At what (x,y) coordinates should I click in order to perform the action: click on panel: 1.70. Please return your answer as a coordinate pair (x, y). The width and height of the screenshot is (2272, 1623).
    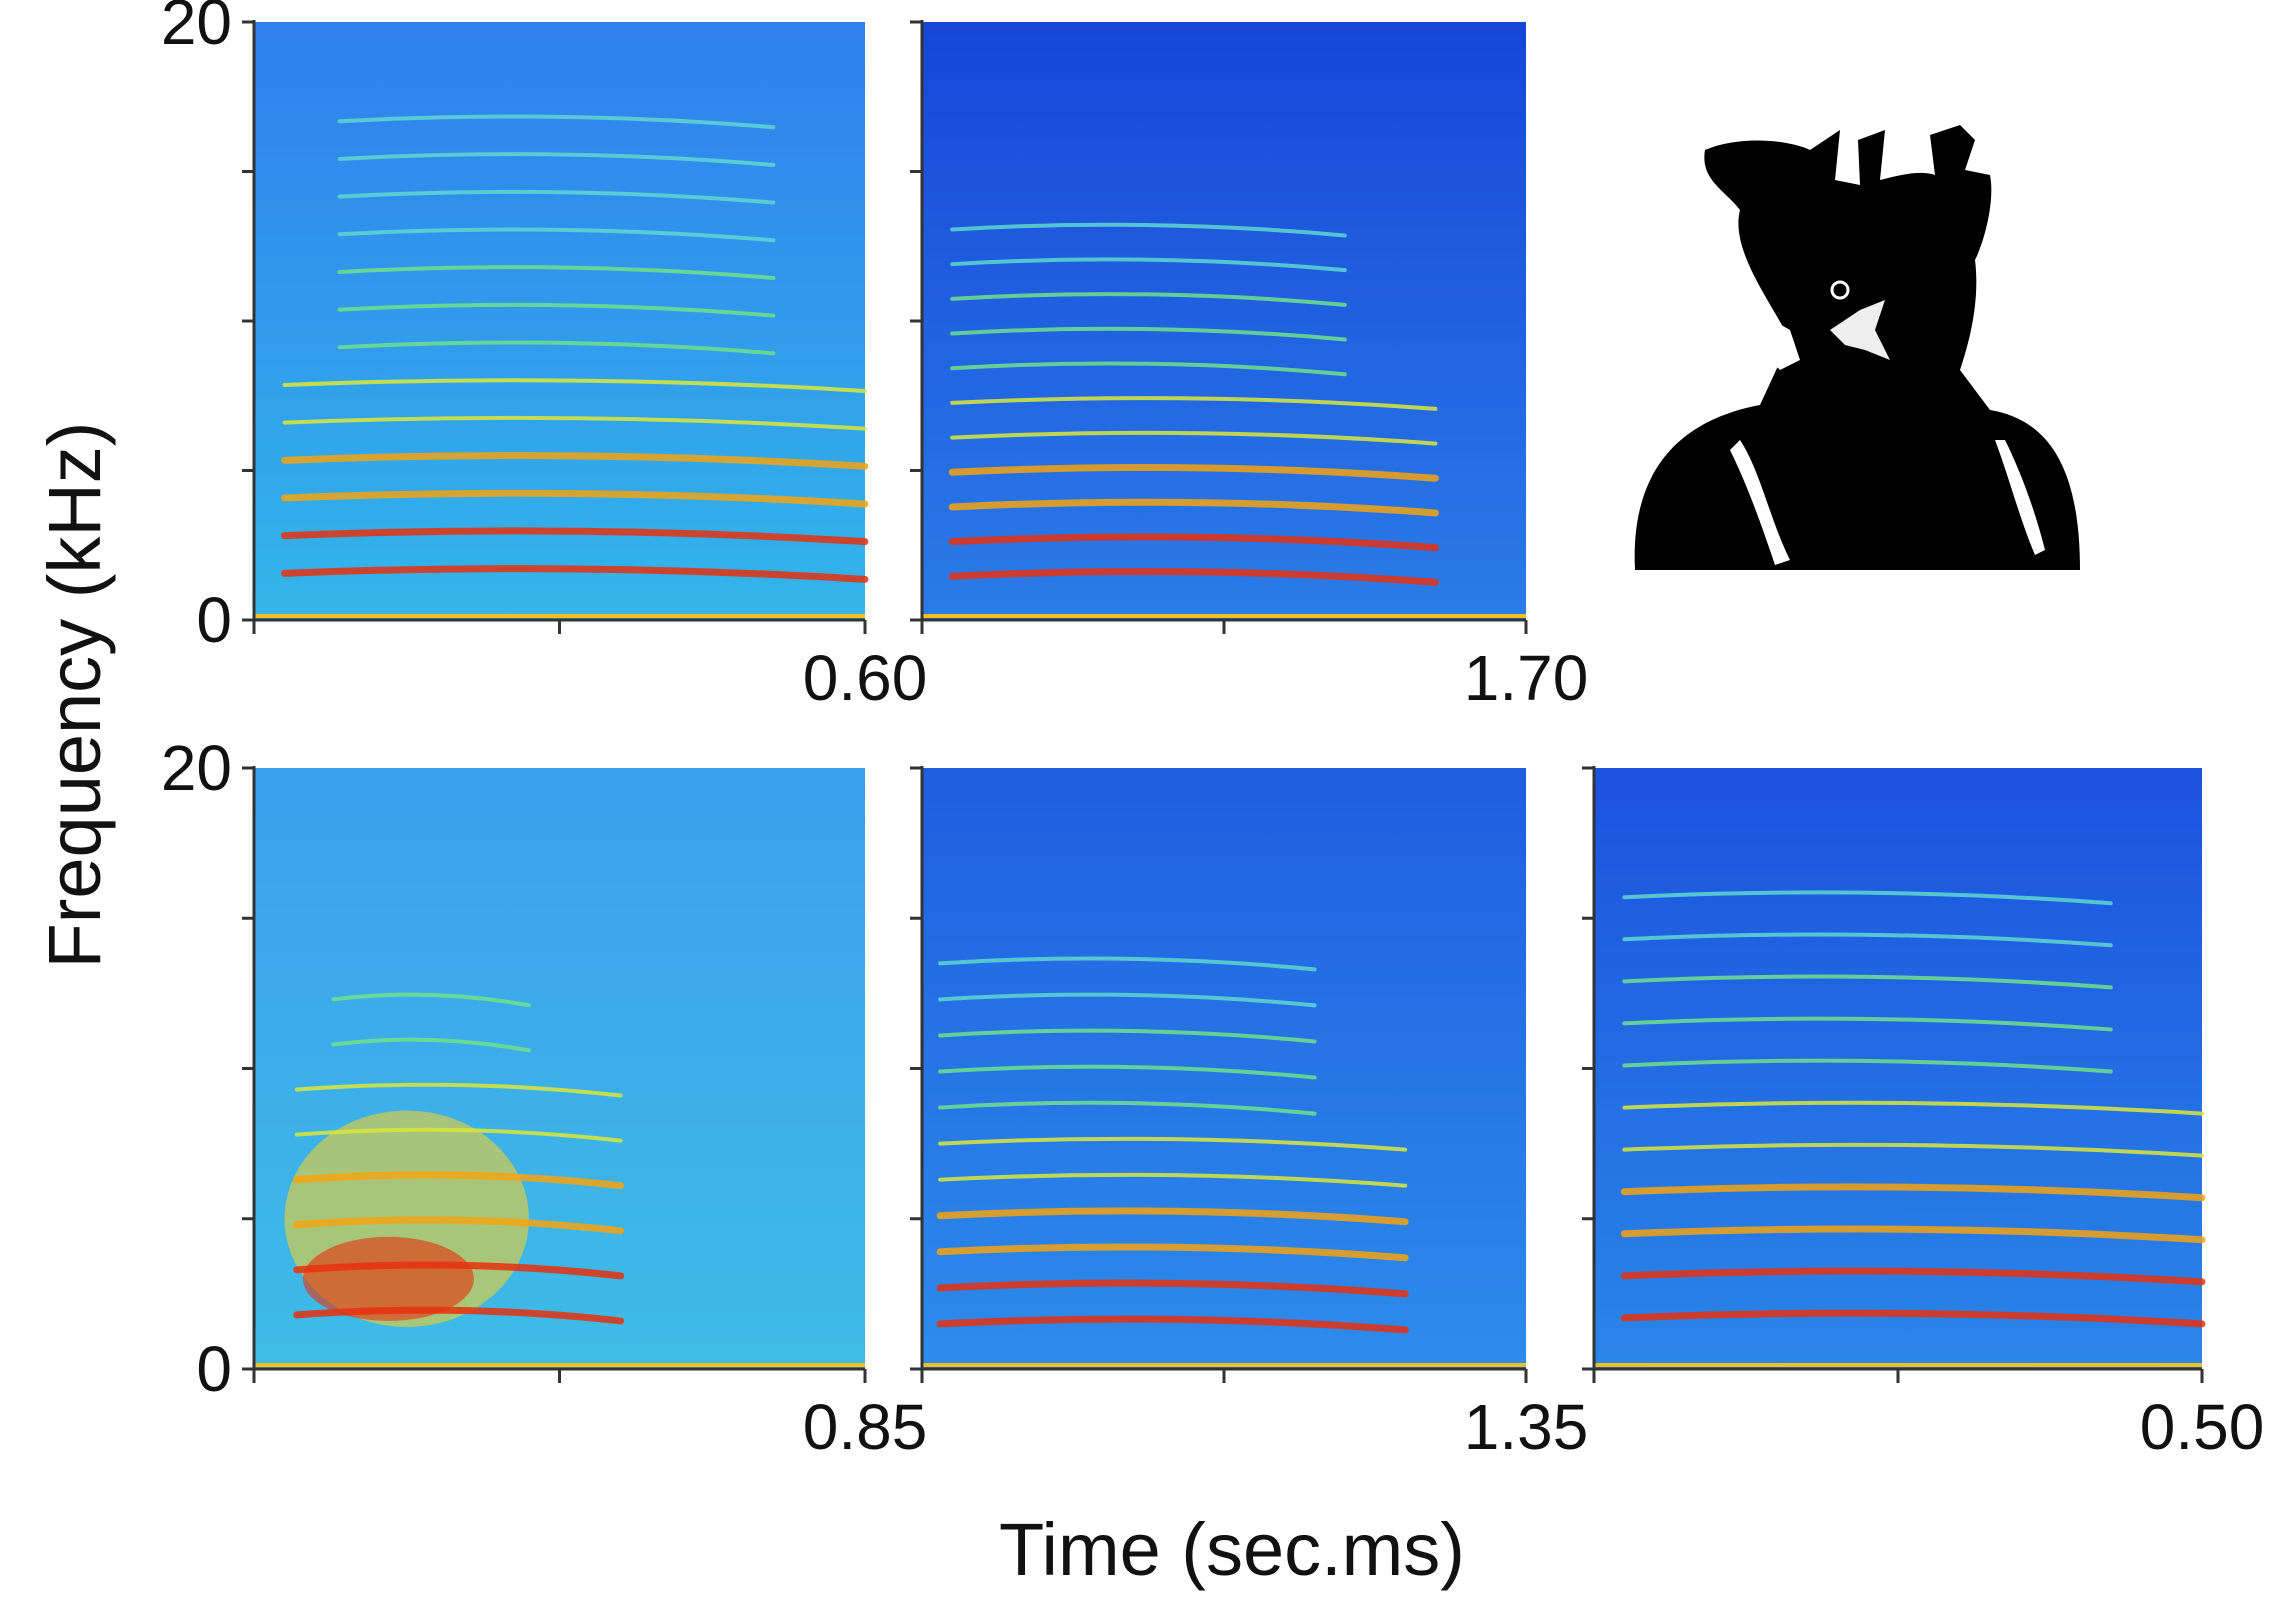
    Looking at the image, I should click on (1249, 367).